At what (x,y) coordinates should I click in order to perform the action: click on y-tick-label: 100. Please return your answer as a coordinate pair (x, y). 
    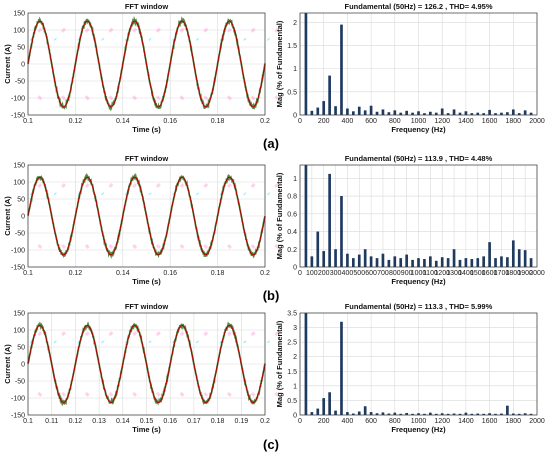
    Looking at the image, I should click on (19, 183).